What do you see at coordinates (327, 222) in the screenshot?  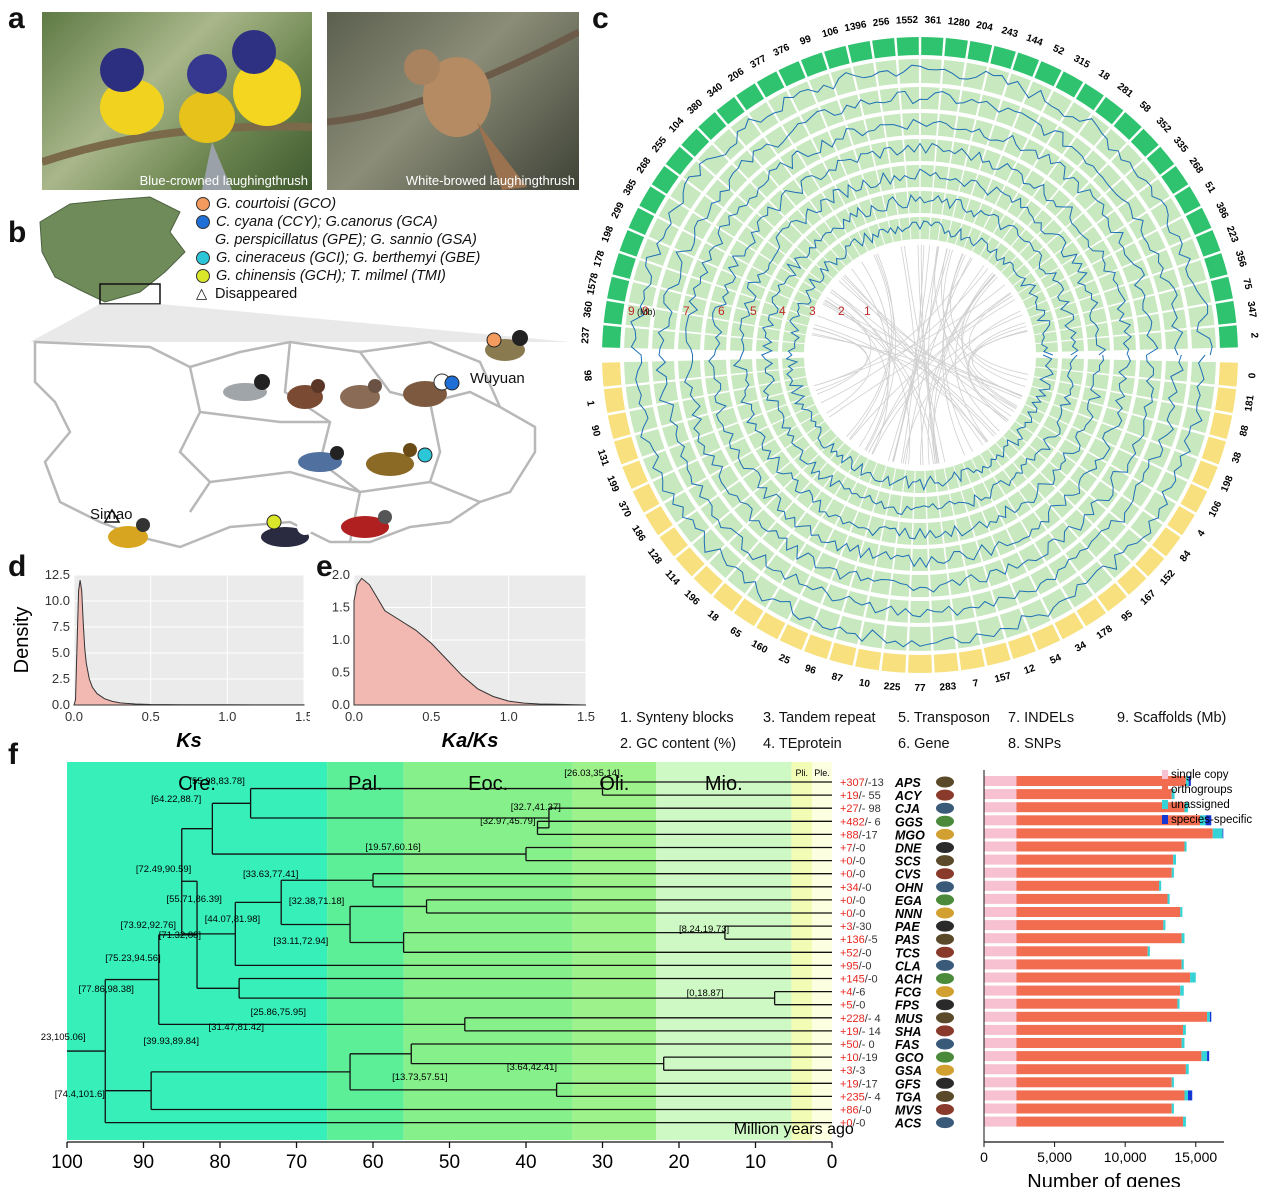 I see `legend-text: C. cyana (CCY); G.canorus (GCA)` at bounding box center [327, 222].